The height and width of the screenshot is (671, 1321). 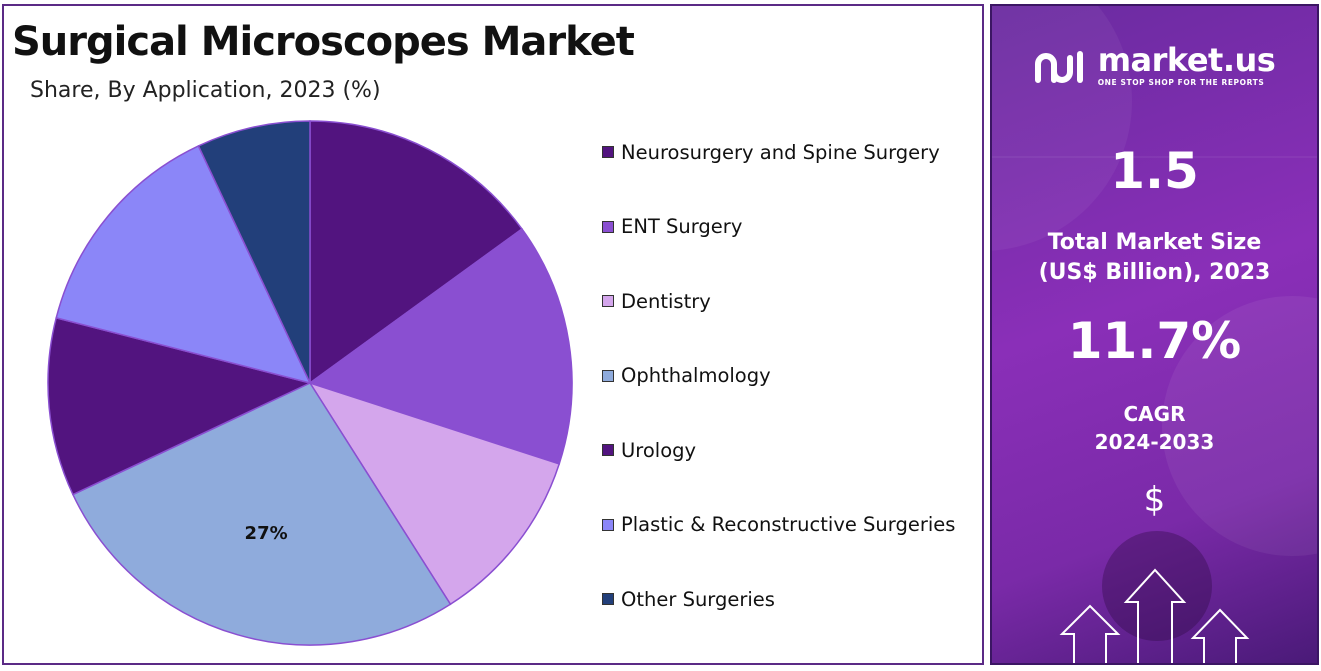 What do you see at coordinates (434, 493) in the screenshot?
I see `pie-slice-dentistry` at bounding box center [434, 493].